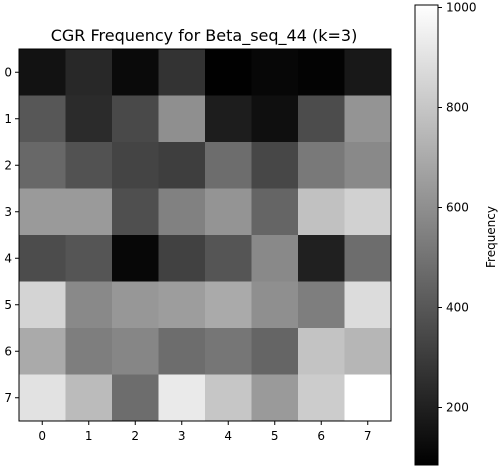  Describe the element at coordinates (8, 212) in the screenshot. I see `y-tick-label: 3` at that location.